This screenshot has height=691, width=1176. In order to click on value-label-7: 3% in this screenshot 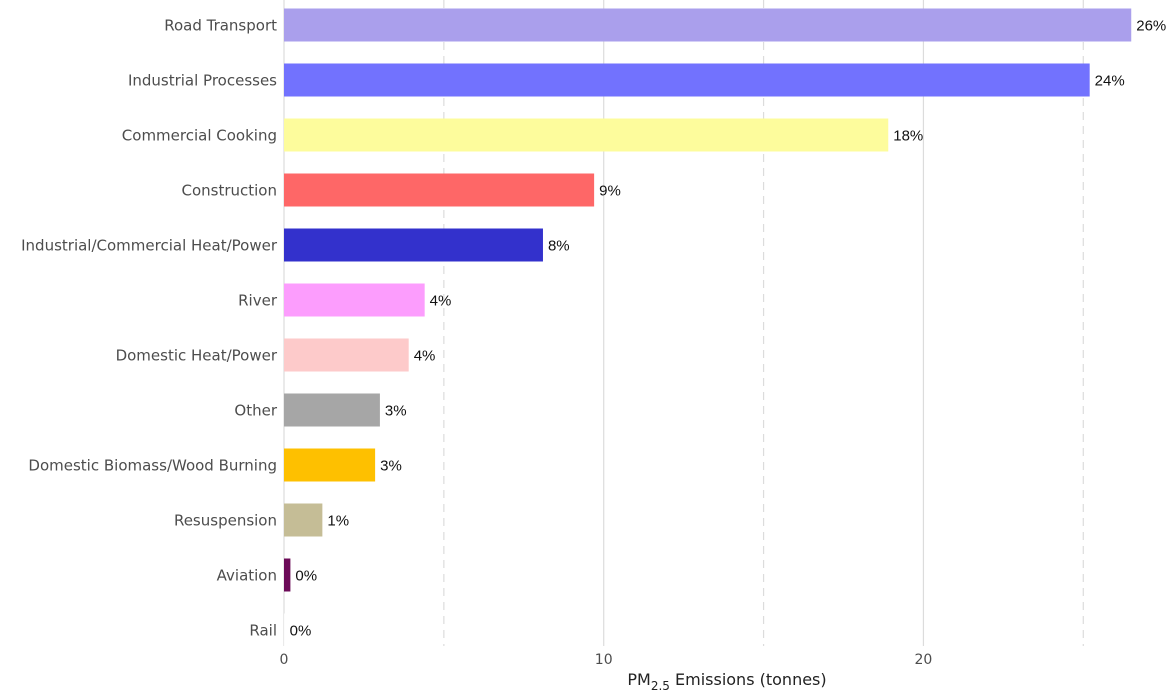, I will do `click(396, 411)`.